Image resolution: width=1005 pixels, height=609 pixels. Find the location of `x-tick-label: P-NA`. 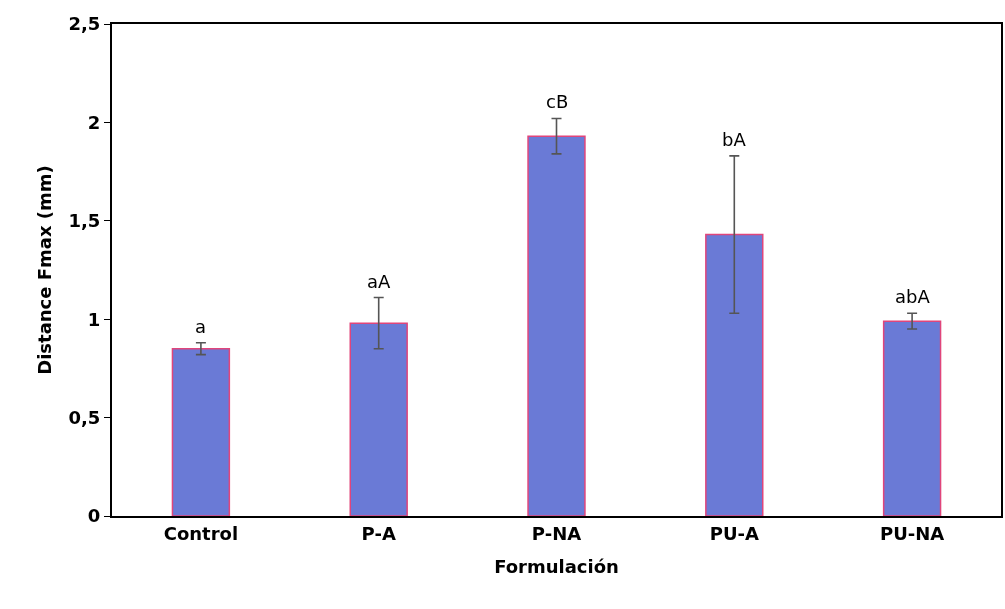

x-tick-label: P-NA is located at coordinates (556, 533).